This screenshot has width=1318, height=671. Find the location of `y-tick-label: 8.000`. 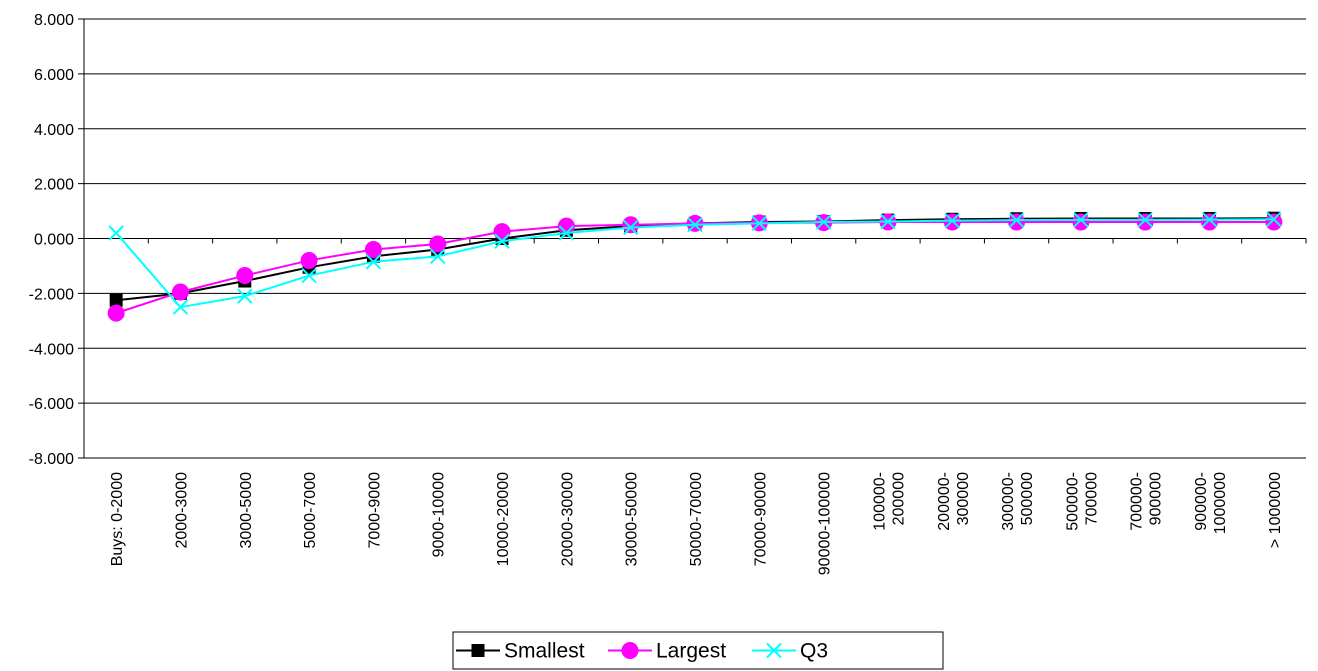

y-tick-label: 8.000 is located at coordinates (54, 20).